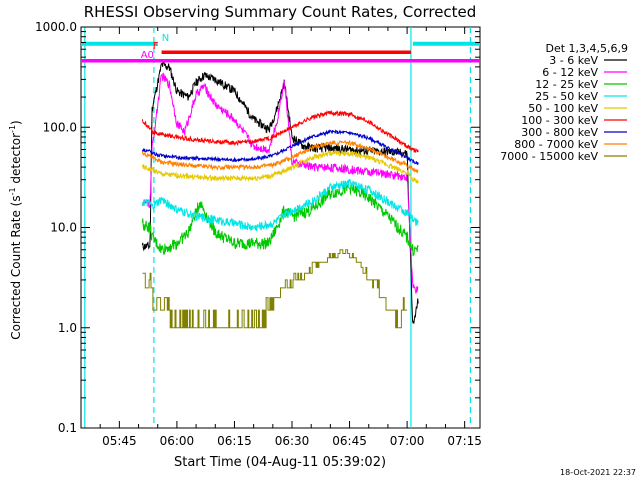 Image resolution: width=640 pixels, height=480 pixels. I want to click on x-tick-label: 06:15, so click(234, 441).